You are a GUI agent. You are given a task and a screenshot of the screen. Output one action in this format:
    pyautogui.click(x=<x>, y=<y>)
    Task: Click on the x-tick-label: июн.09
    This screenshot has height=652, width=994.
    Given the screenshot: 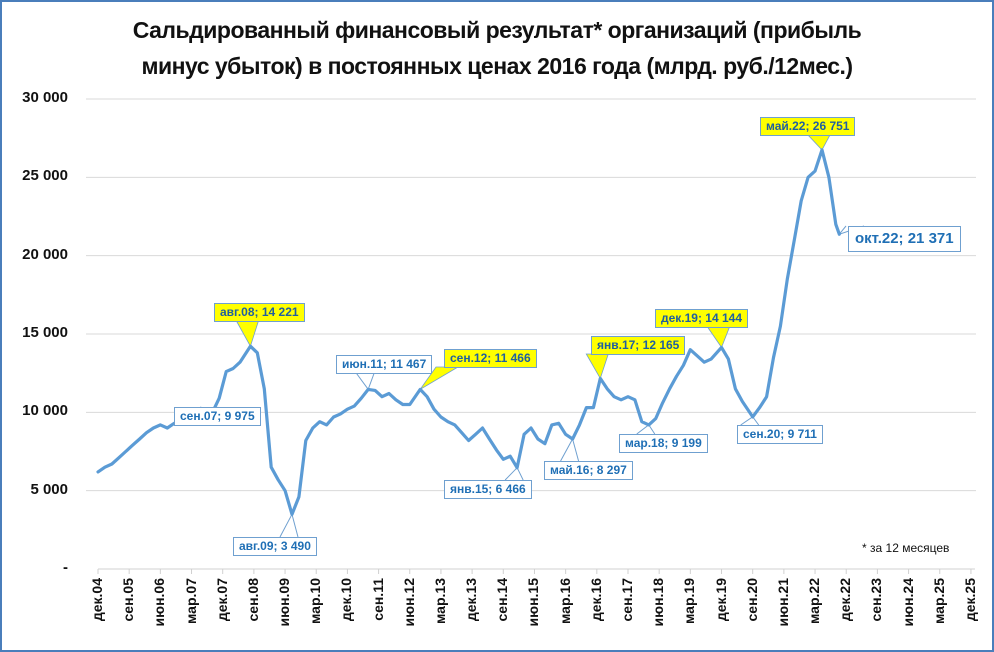 What is the action you would take?
    pyautogui.click(x=284, y=602)
    